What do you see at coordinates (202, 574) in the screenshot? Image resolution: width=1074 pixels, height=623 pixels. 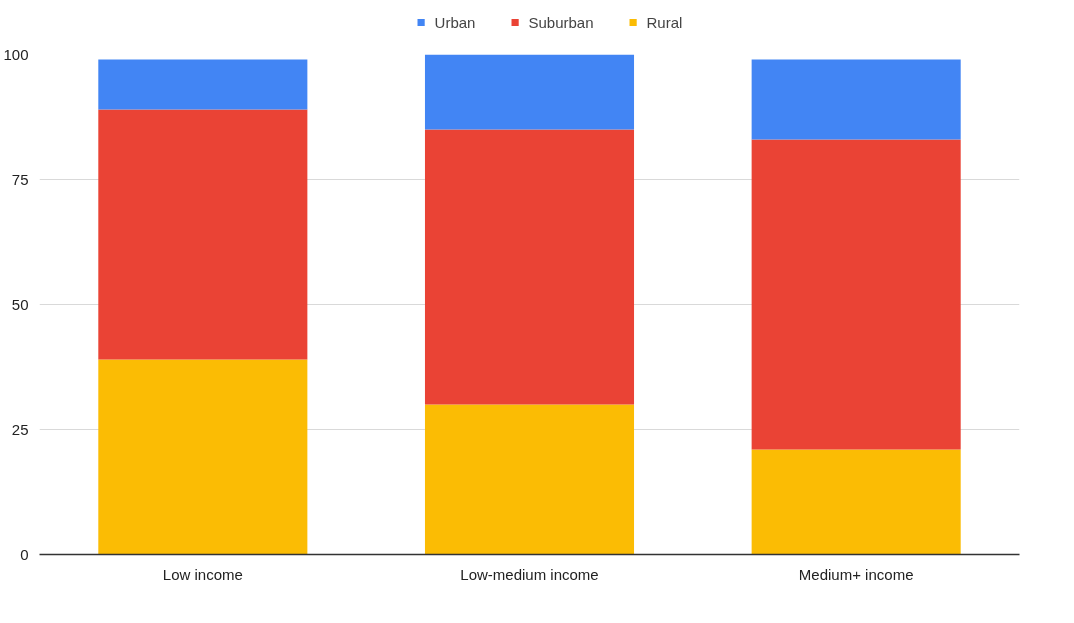 I see `x-tick-label: Low income` at bounding box center [202, 574].